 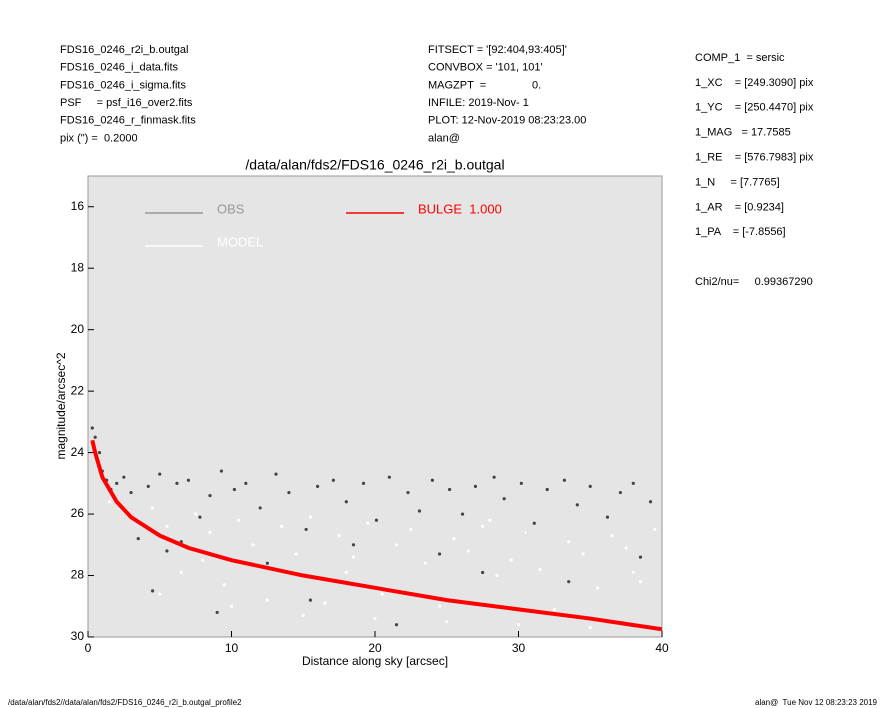 What do you see at coordinates (61, 405) in the screenshot?
I see `y-axis-label: magnitude/arcsec^2` at bounding box center [61, 405].